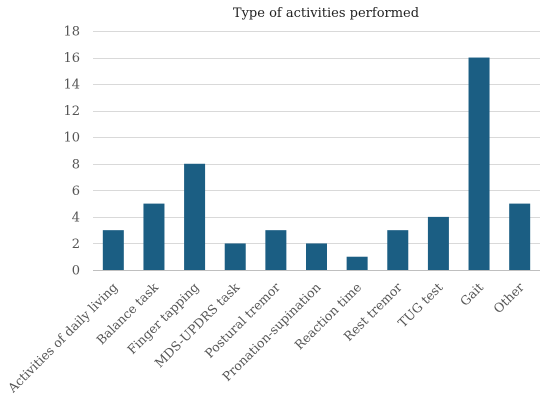 This screenshot has height=411, width=550. What do you see at coordinates (471, 294) in the screenshot?
I see `x-tick-label: Gait` at bounding box center [471, 294].